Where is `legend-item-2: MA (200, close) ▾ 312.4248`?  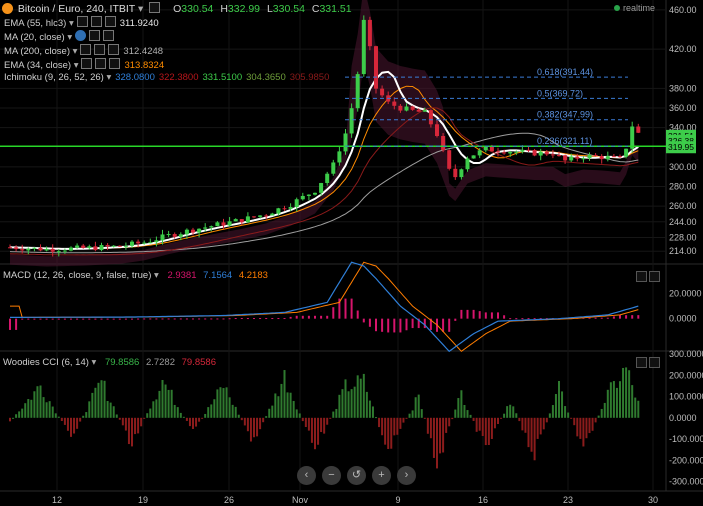 legend-item-2: MA (200, close) ▾ 312.4248 is located at coordinates (83, 50).